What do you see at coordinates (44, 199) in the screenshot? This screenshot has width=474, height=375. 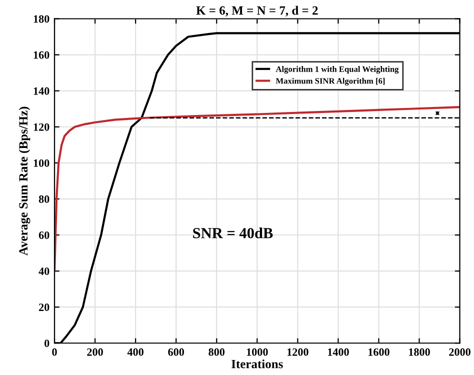 I see `y-tick-label: 80` at bounding box center [44, 199].